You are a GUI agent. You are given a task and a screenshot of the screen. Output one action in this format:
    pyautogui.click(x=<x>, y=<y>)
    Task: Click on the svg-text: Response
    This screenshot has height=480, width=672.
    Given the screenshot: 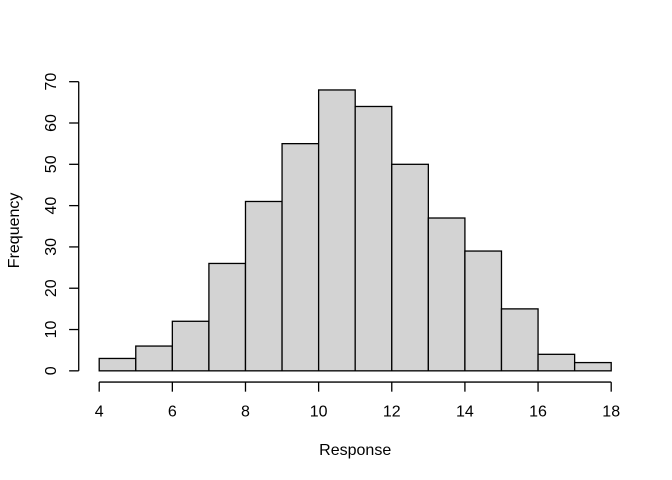 What is the action you would take?
    pyautogui.click(x=355, y=450)
    